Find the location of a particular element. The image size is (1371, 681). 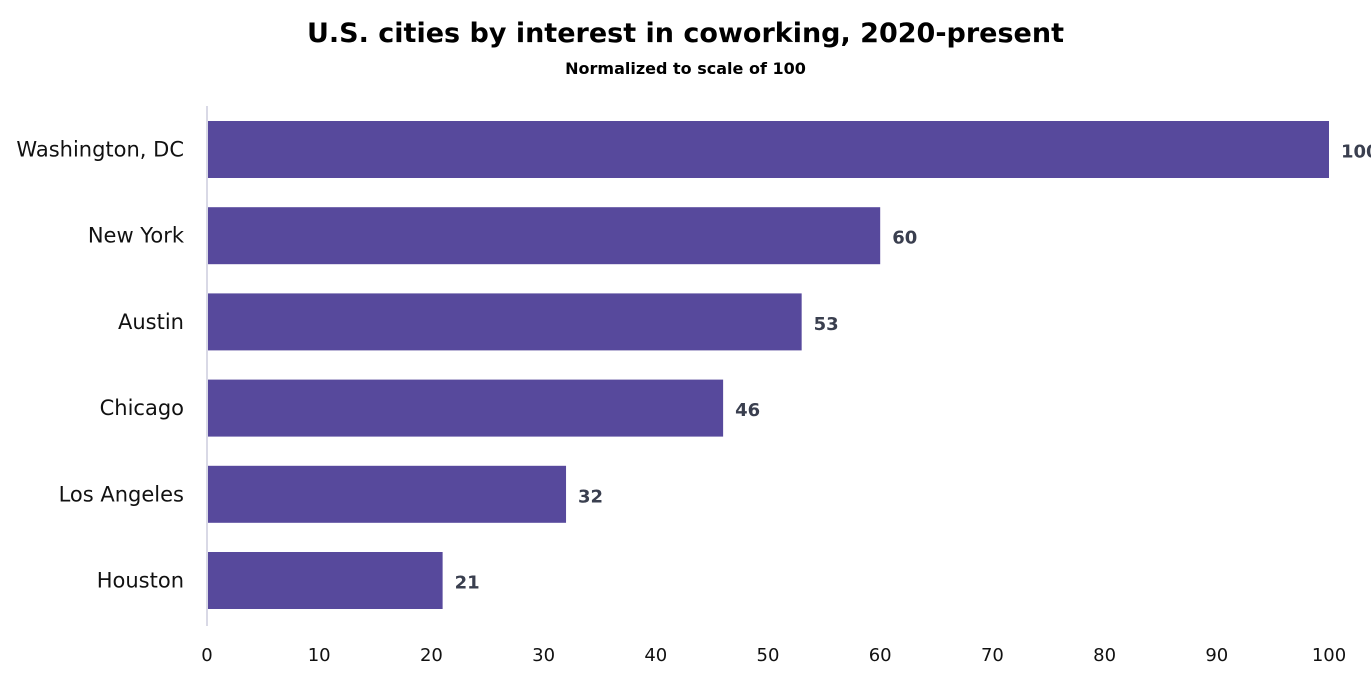

value-label: 46 is located at coordinates (747, 410).